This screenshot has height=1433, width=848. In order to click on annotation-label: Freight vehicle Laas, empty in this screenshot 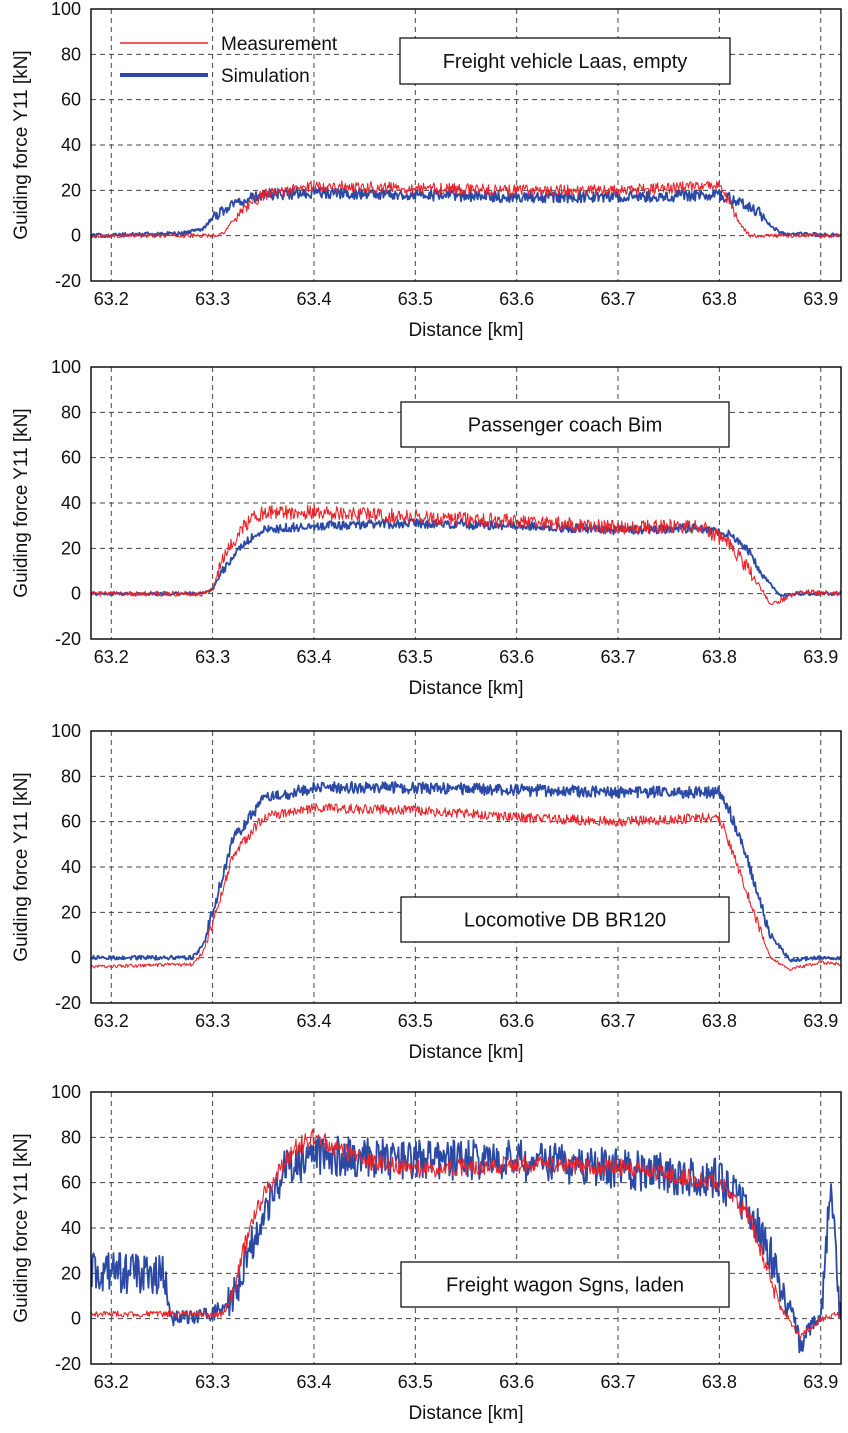, I will do `click(565, 62)`.